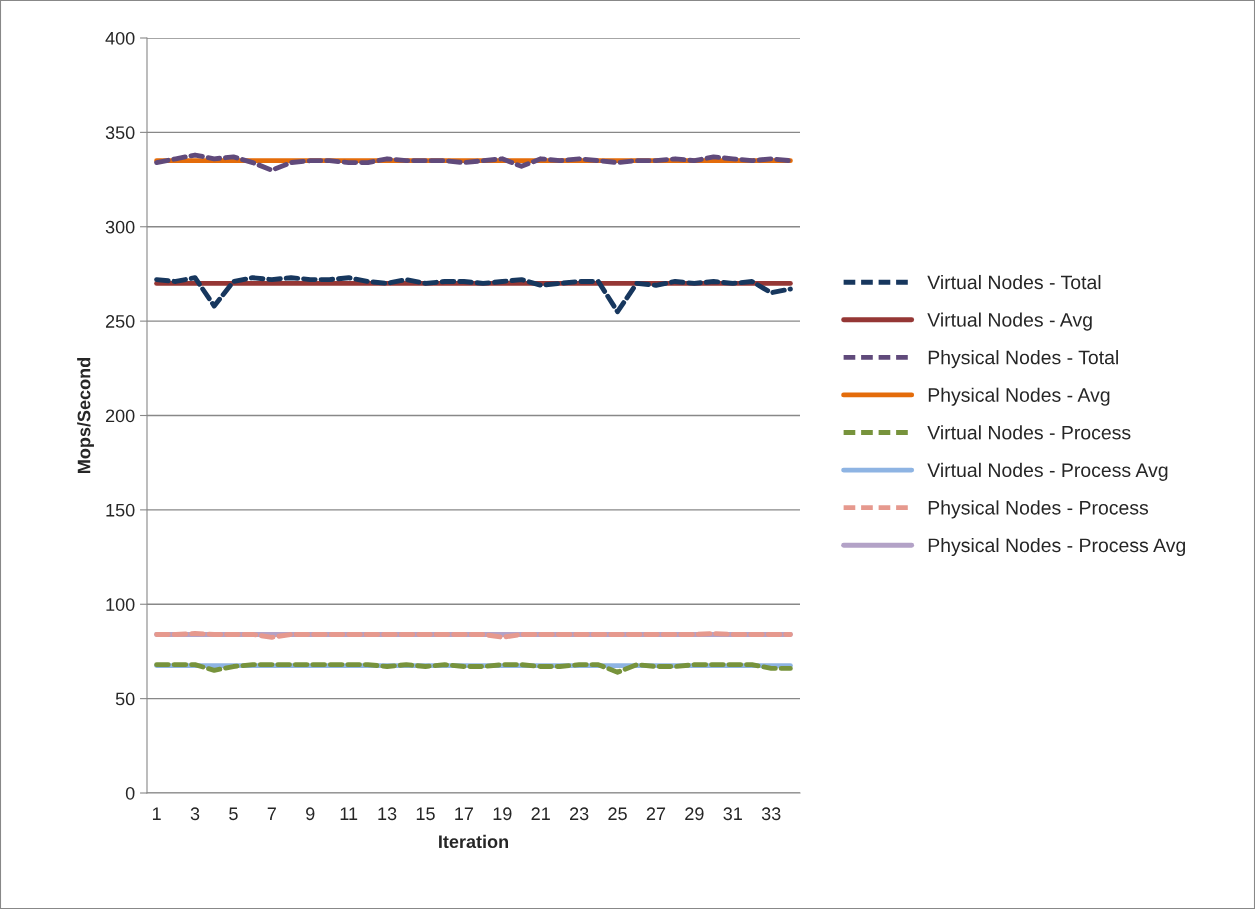 This screenshot has width=1255, height=909. I want to click on x-tick-label: 15, so click(425, 814).